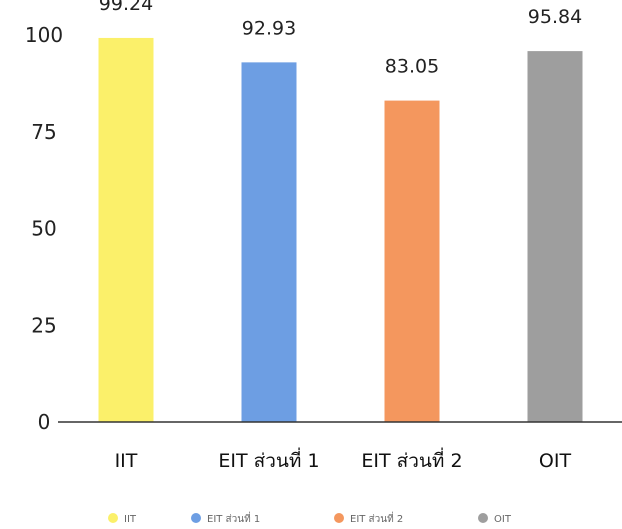 This screenshot has width=622, height=529. What do you see at coordinates (233, 518) in the screenshot?
I see `legend-label: EIT ส่วนที่ 1` at bounding box center [233, 518].